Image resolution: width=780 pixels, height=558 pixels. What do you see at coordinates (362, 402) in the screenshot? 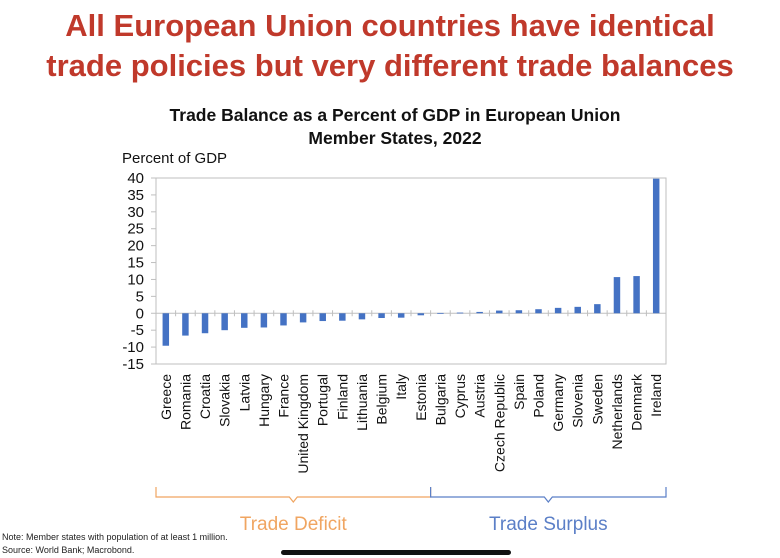
I see `category-label: Lithuania` at bounding box center [362, 402].